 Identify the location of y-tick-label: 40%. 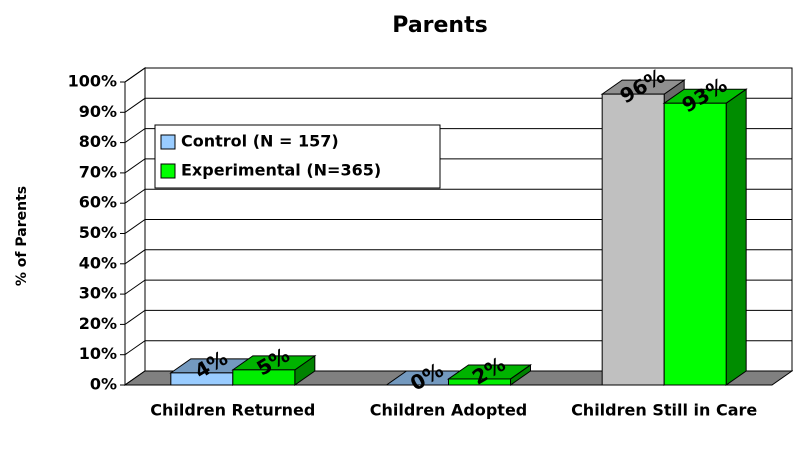
(98, 262).